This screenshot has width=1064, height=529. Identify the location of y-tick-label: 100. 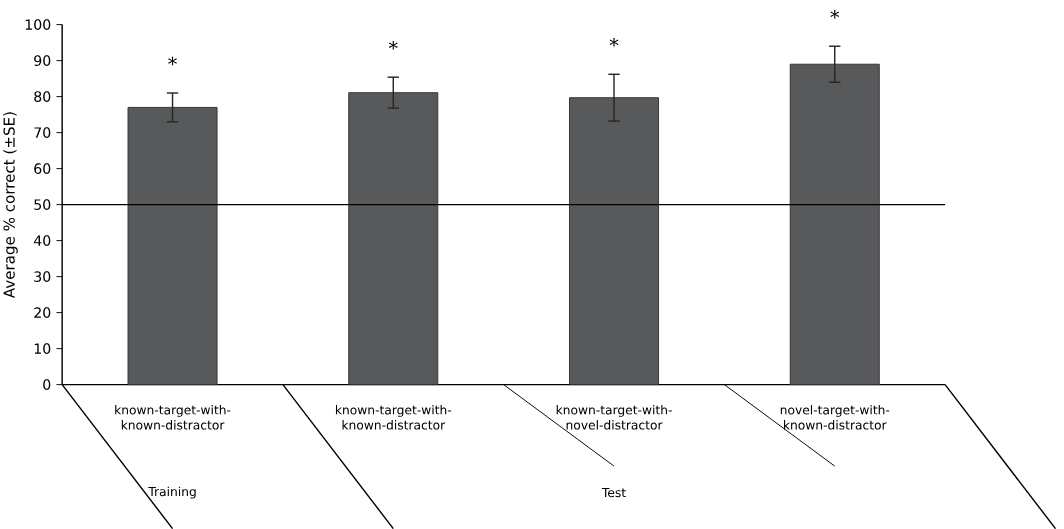
(38, 24).